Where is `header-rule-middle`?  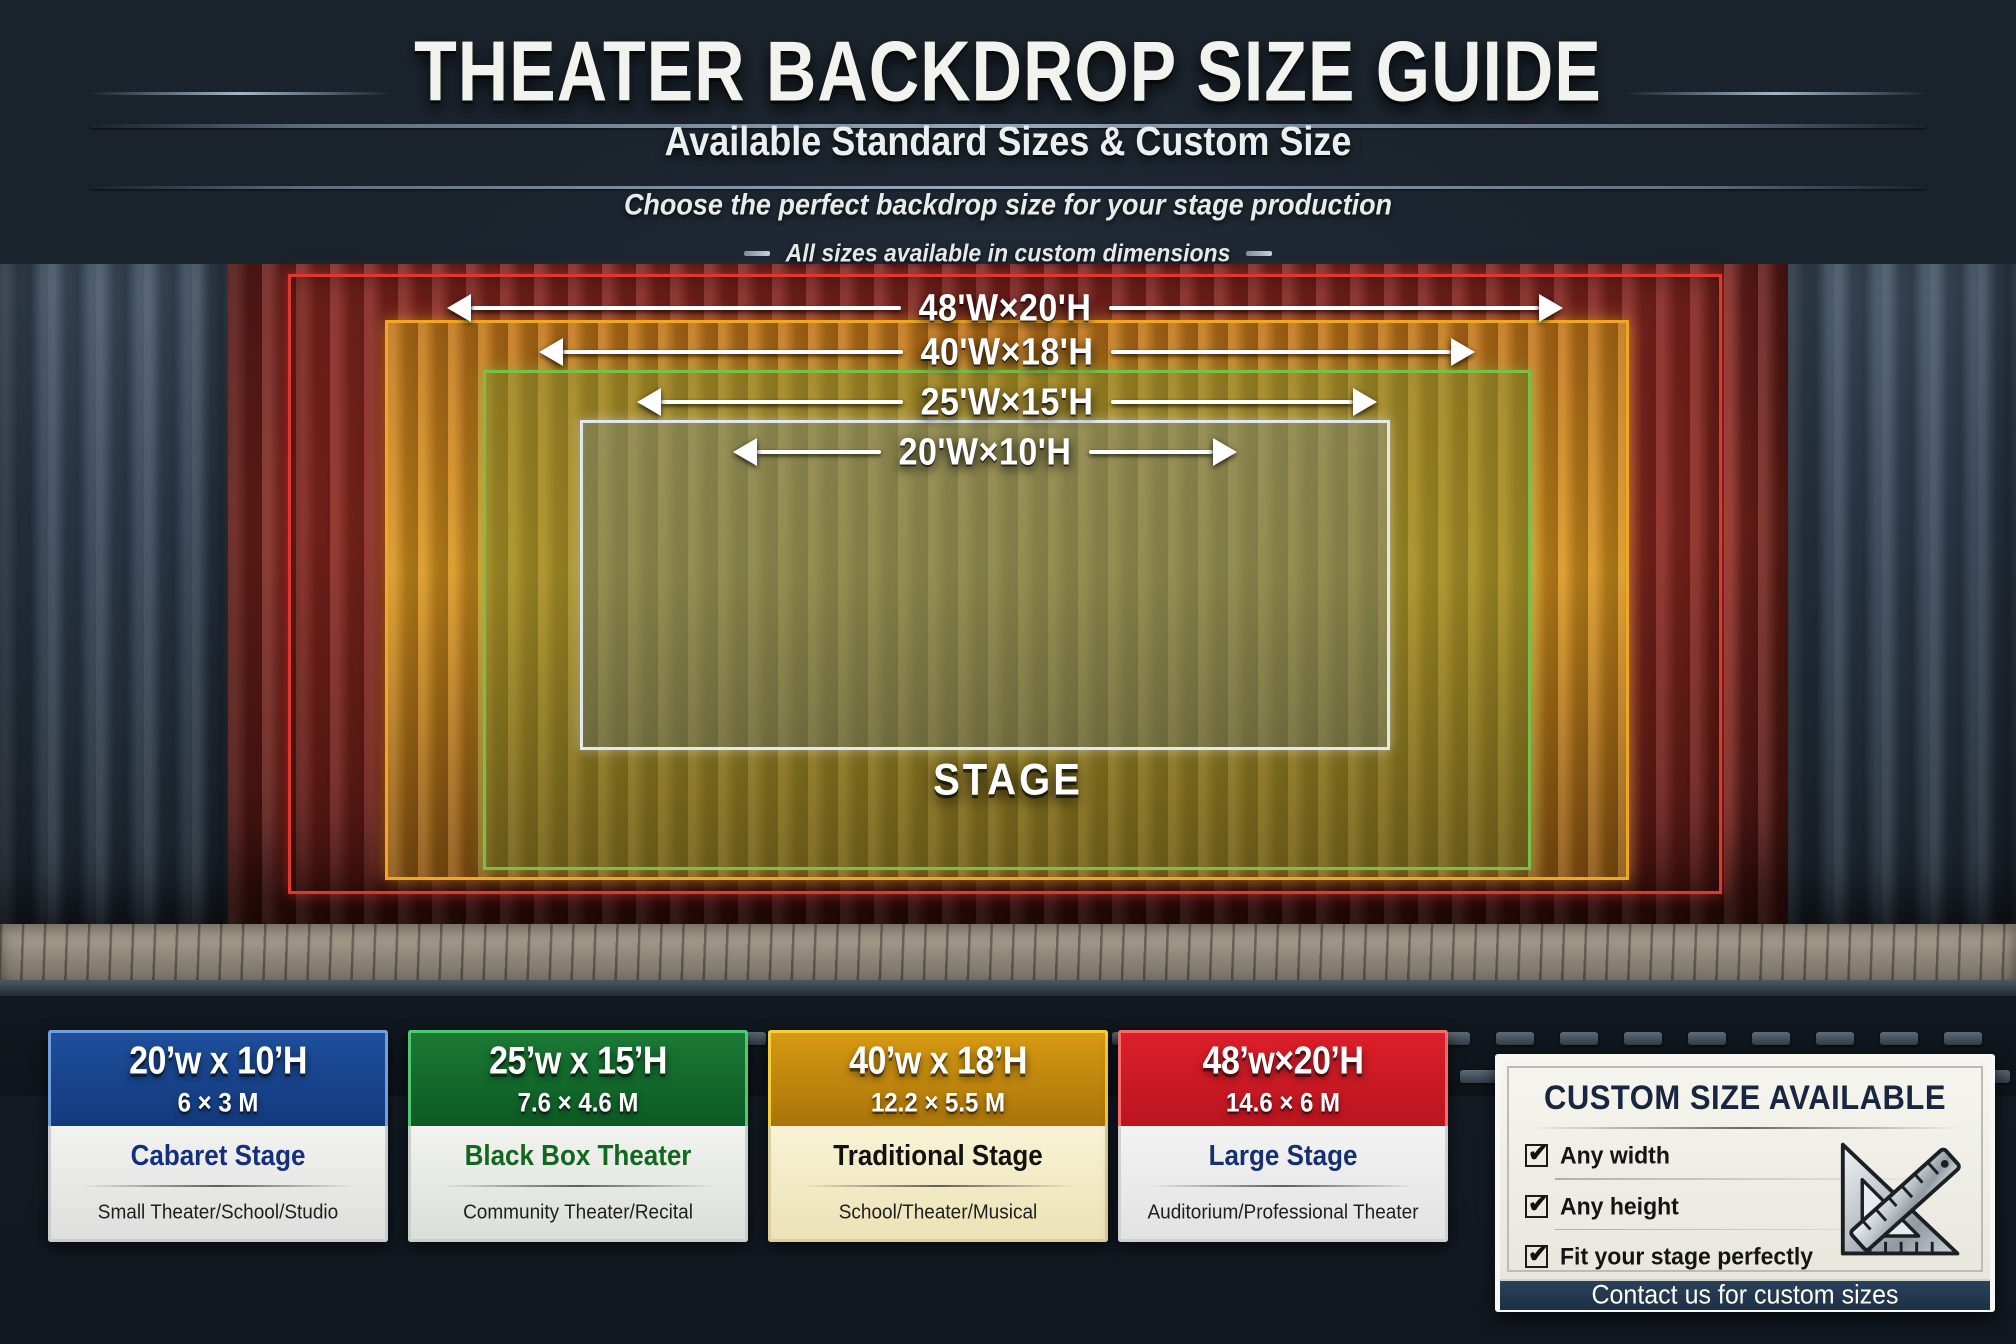 header-rule-middle is located at coordinates (1008, 126).